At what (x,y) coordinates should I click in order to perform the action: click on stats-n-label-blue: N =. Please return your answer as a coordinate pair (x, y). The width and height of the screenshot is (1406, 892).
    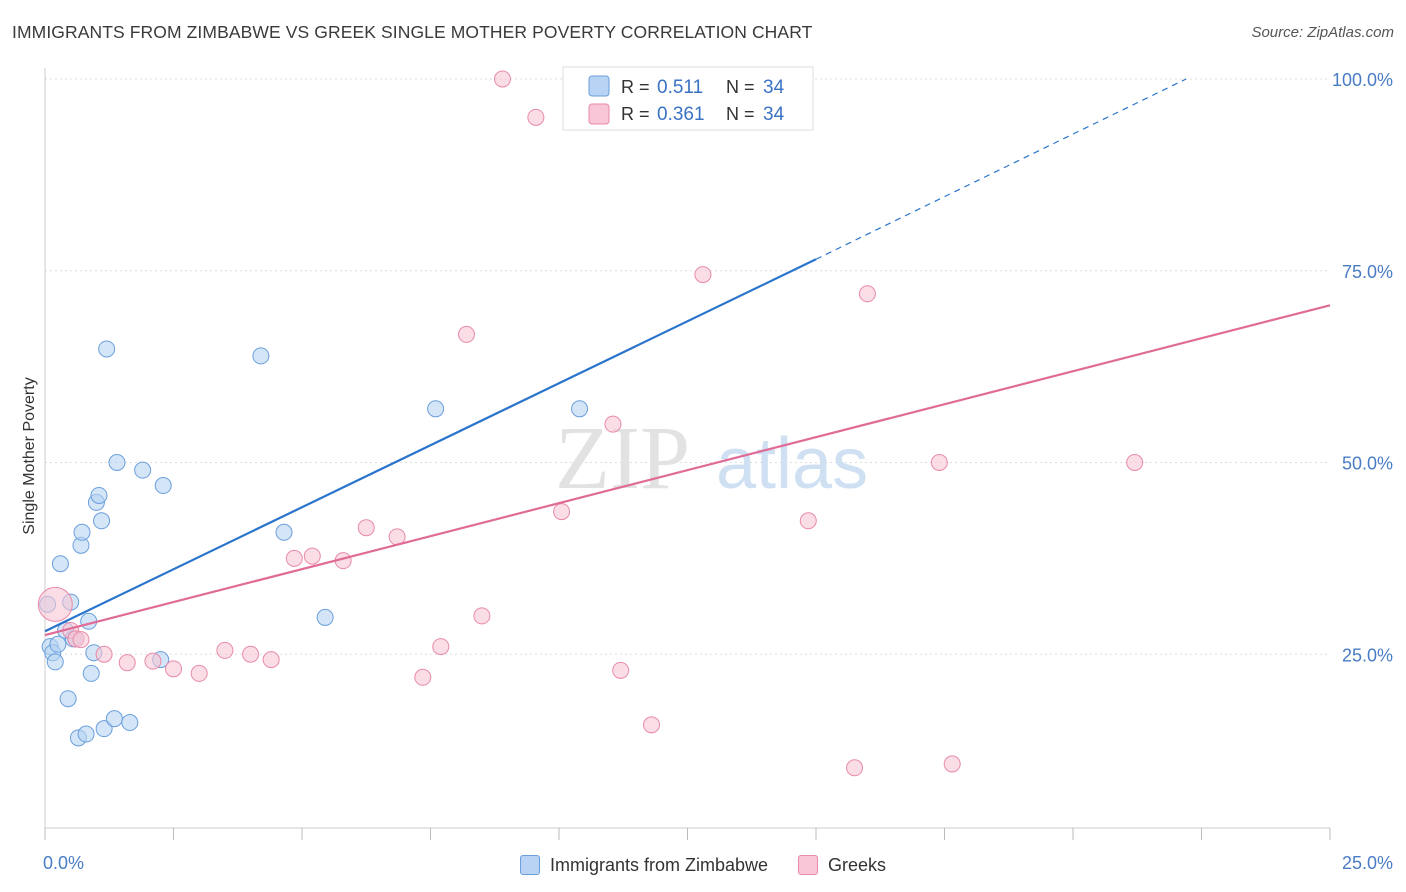
    Looking at the image, I should click on (740, 87).